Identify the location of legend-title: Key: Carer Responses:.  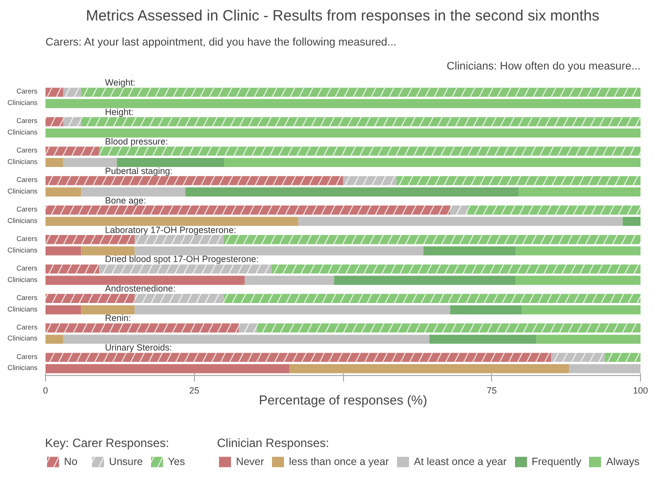
(107, 443).